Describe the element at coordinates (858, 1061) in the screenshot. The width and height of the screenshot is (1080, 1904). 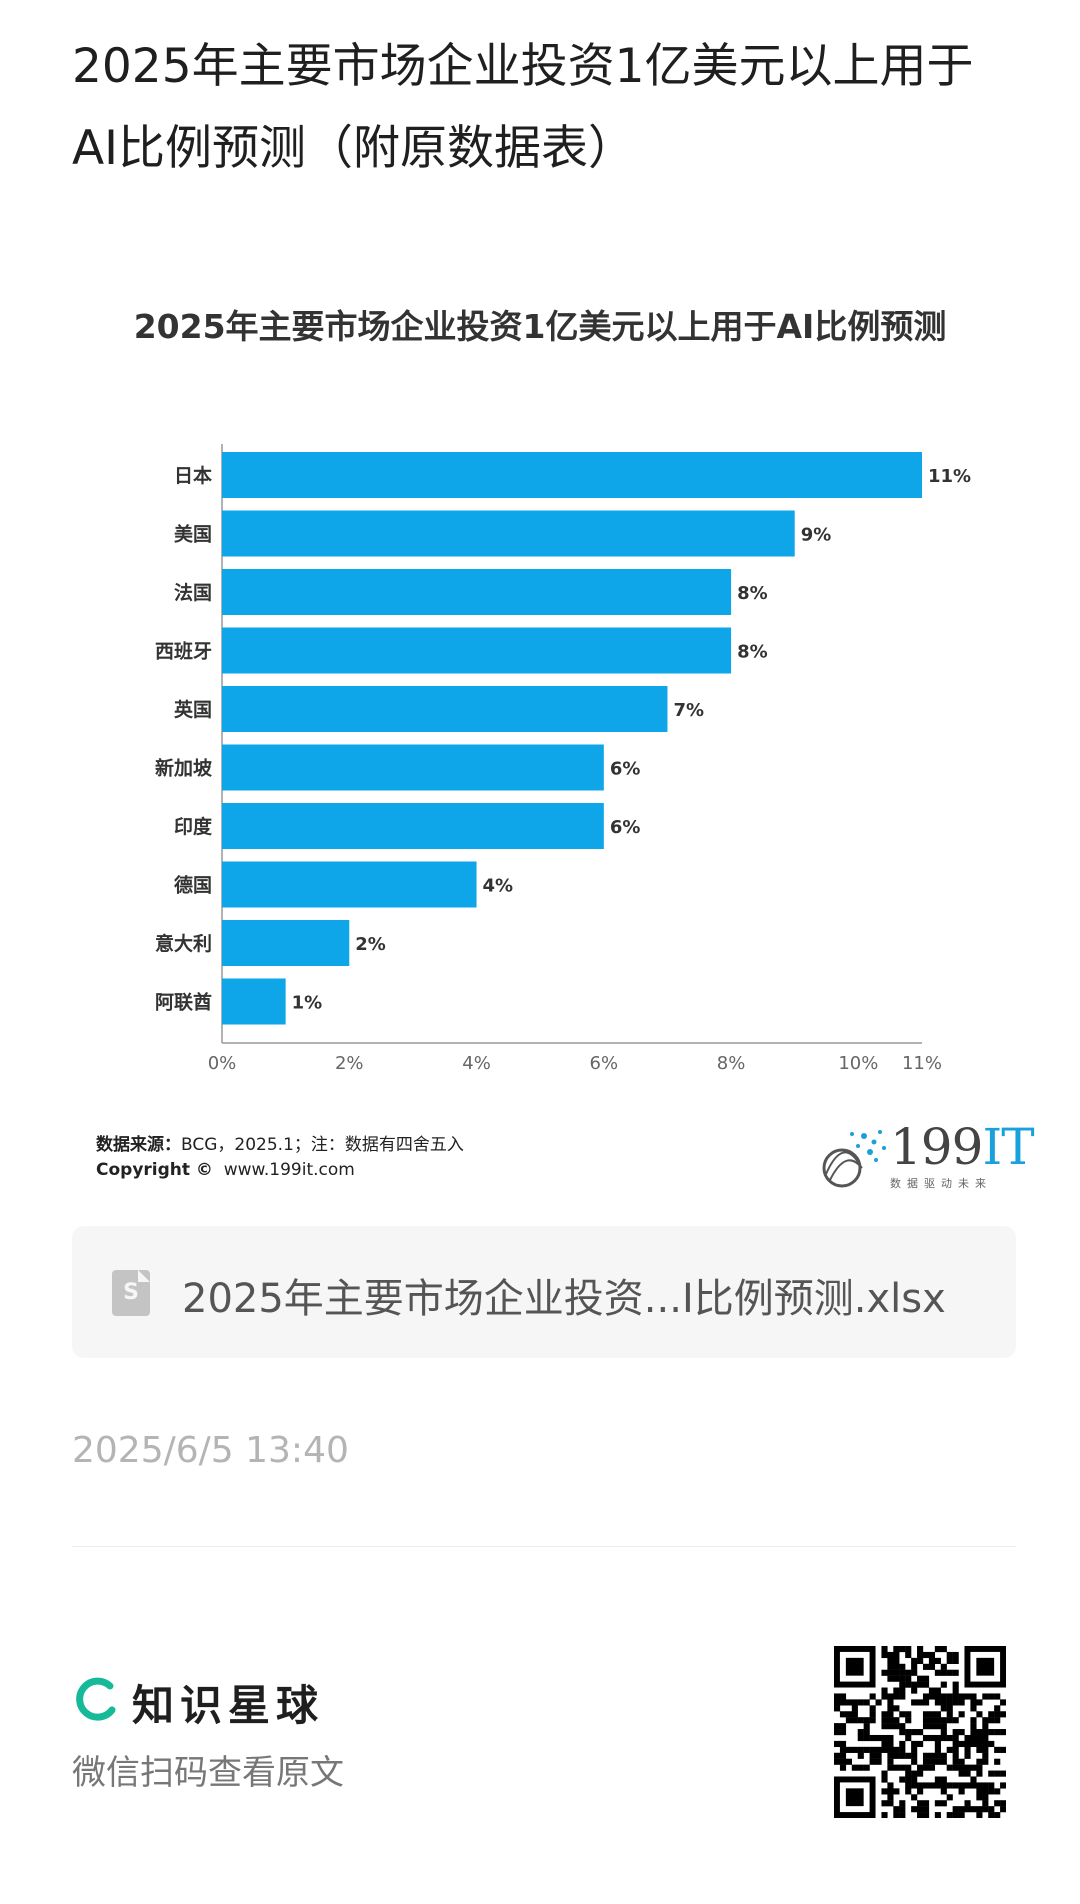
I see `x-tick-label: 10%` at that location.